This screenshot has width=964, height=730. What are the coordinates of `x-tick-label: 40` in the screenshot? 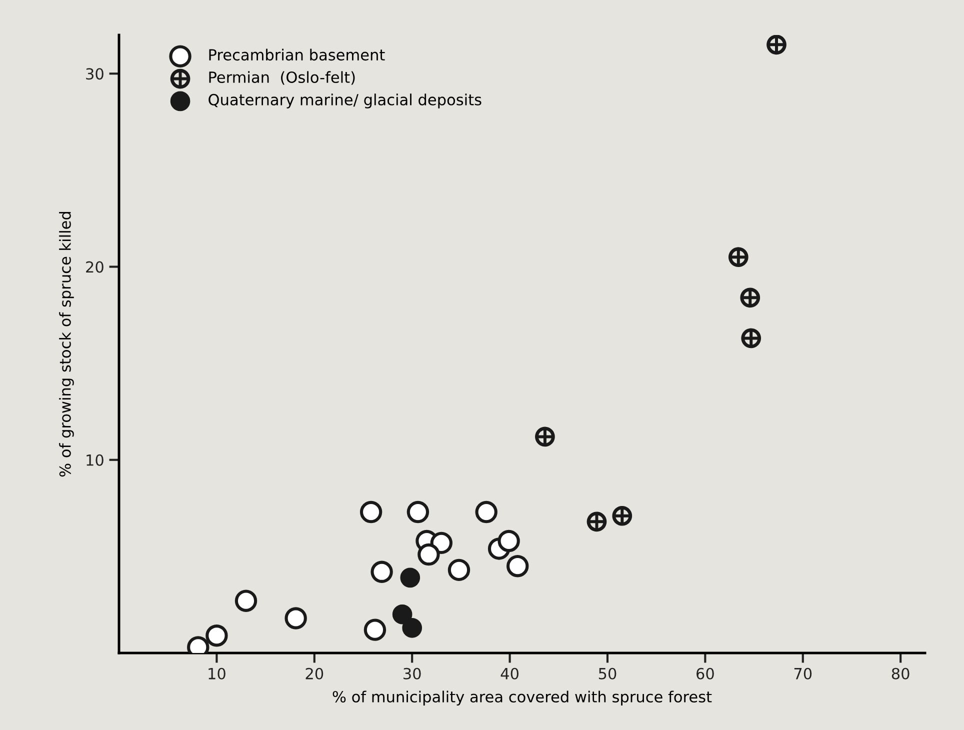 It's located at (509, 674).